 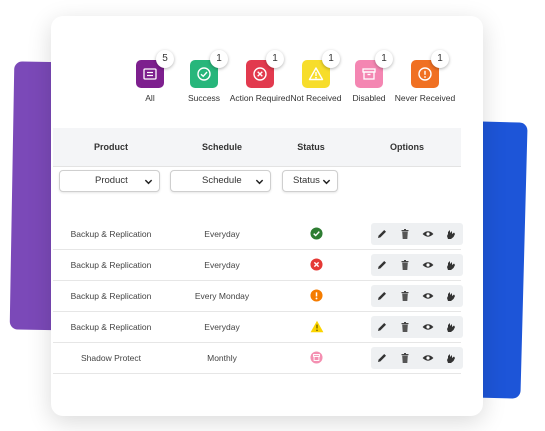 What do you see at coordinates (260, 98) in the screenshot?
I see `stat-action-required-label: Action Required` at bounding box center [260, 98].